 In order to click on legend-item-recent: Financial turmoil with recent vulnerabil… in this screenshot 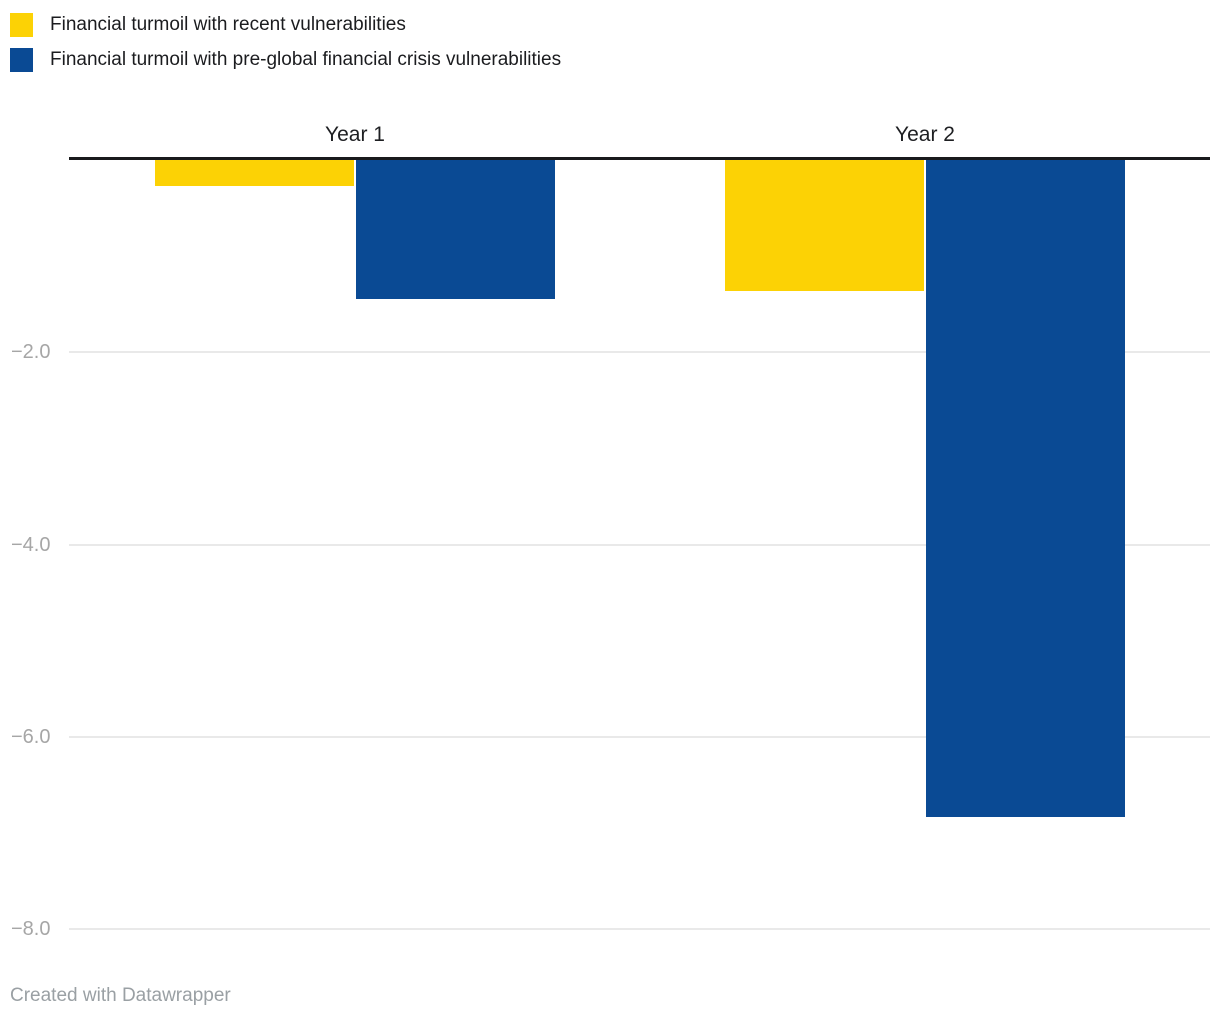, I will do `click(285, 25)`.